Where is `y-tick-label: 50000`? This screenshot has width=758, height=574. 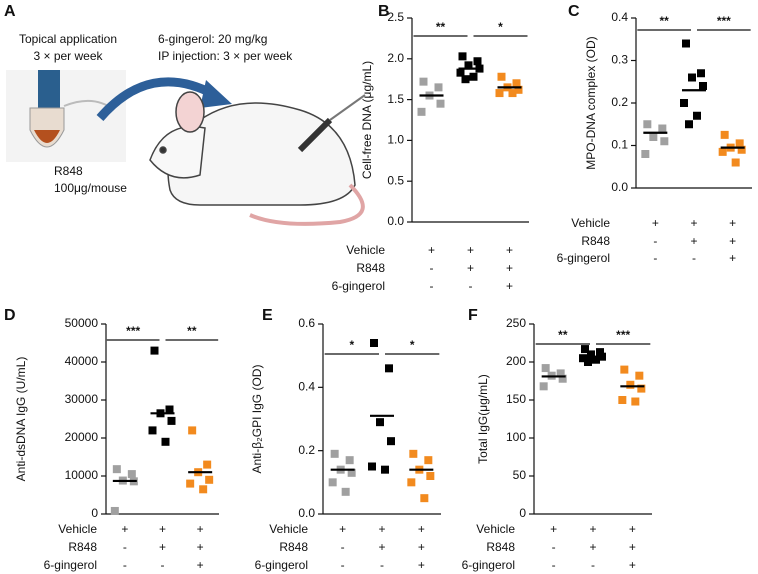 y-tick-label: 50000 is located at coordinates (82, 323).